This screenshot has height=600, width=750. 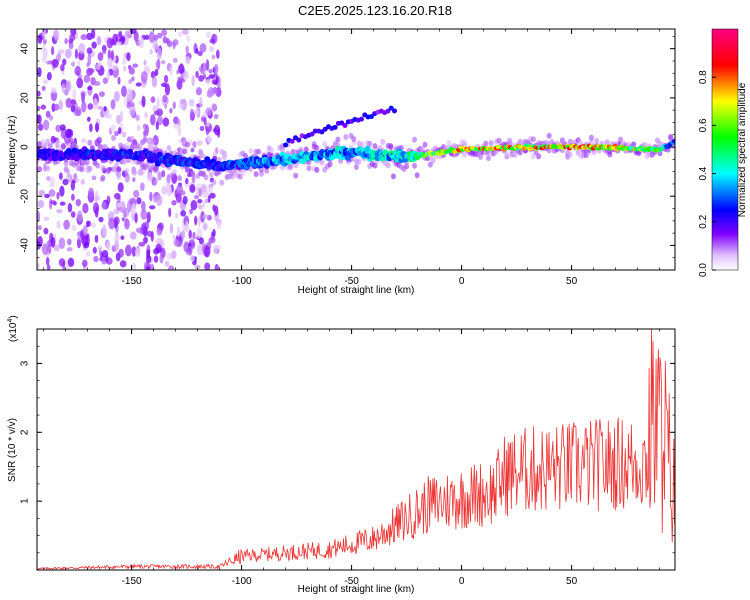 I want to click on colorbar-gradient, so click(x=725, y=149).